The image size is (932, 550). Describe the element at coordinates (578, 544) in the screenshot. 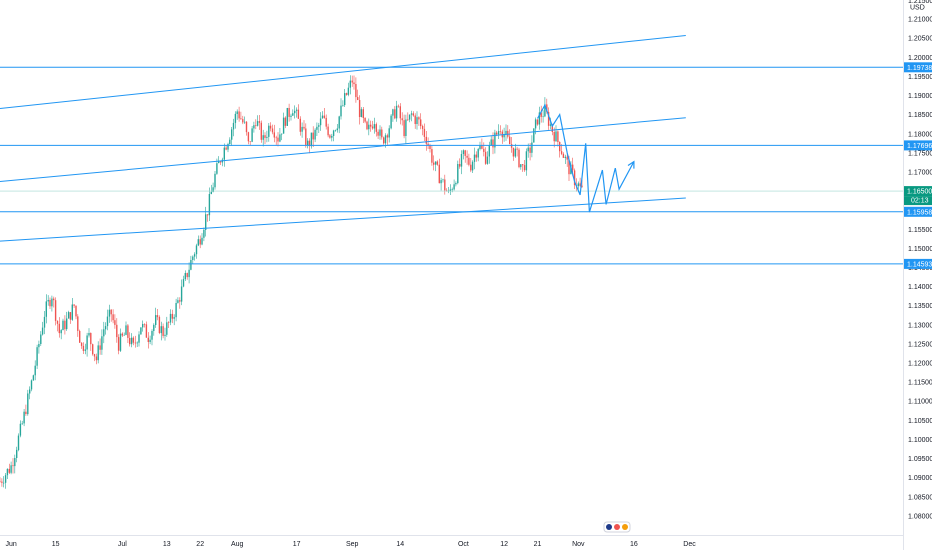

I see `time-tick-label: Nov` at that location.